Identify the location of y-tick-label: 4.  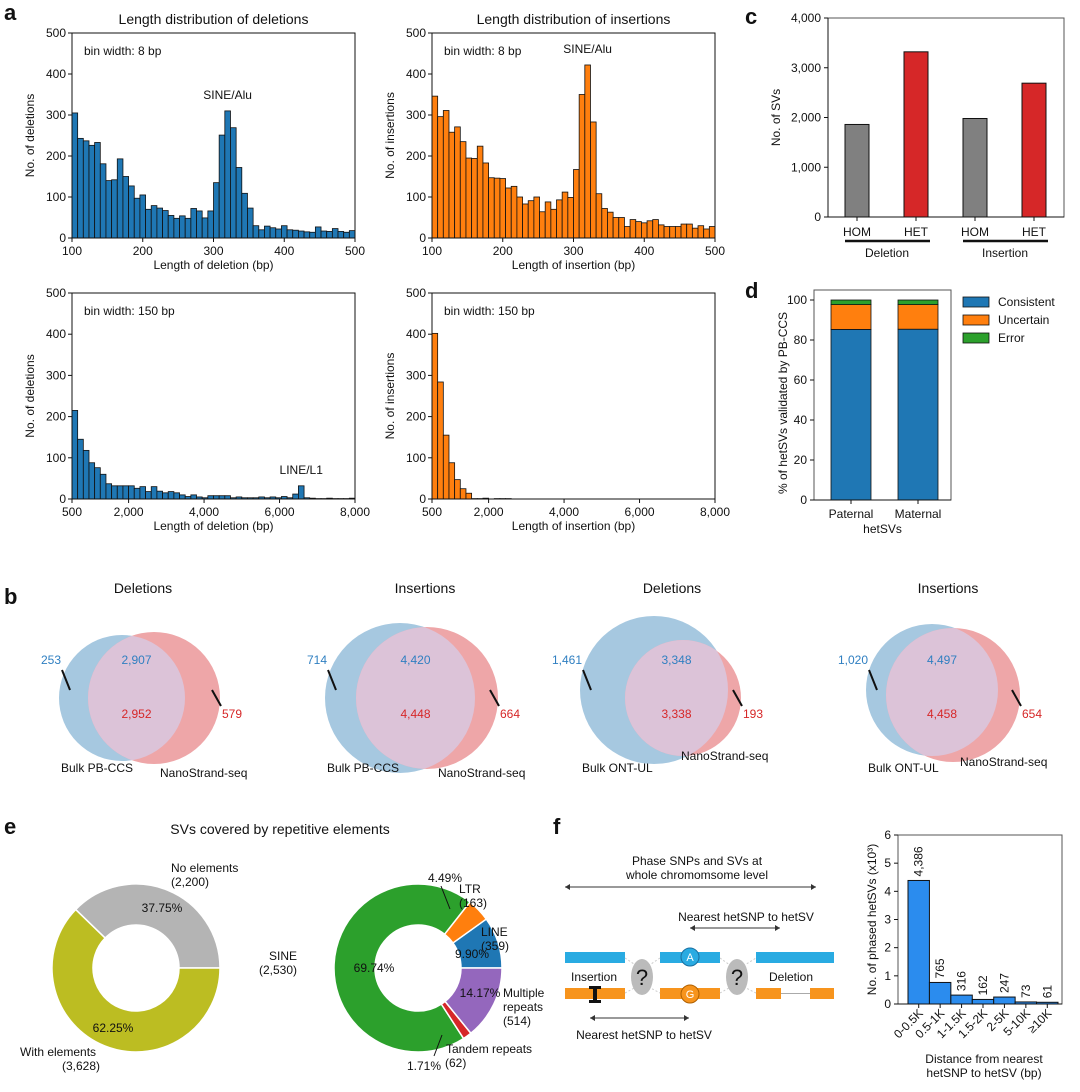
(887, 891).